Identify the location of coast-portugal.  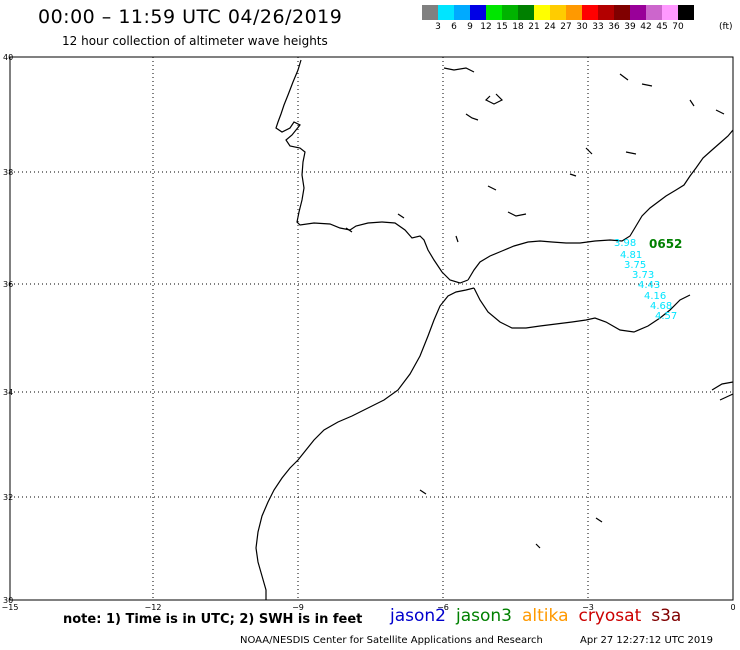
(372, 171).